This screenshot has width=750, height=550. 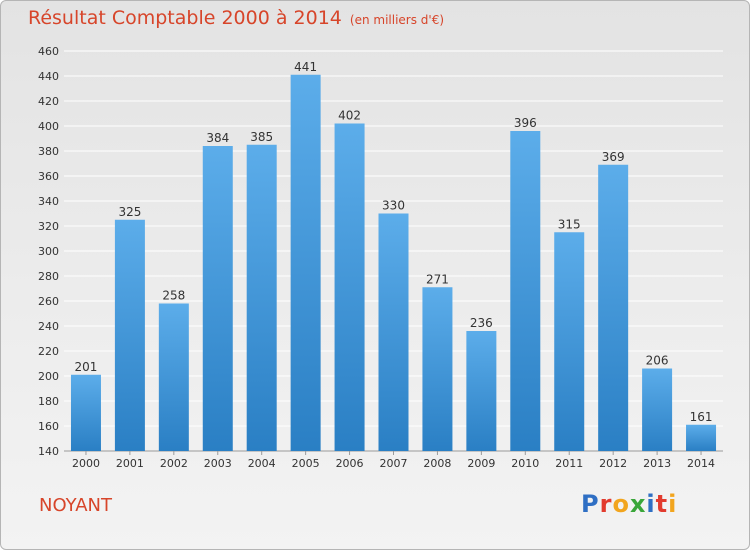 What do you see at coordinates (76, 505) in the screenshot?
I see `place-name: NOYANT` at bounding box center [76, 505].